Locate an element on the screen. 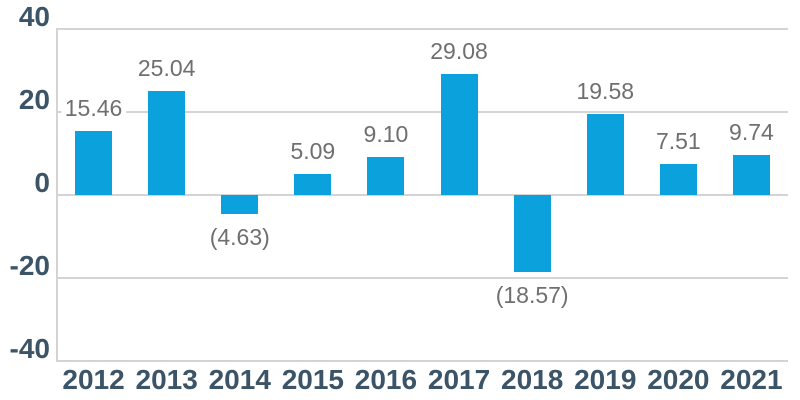 Image resolution: width=800 pixels, height=400 pixels. y-tick-label--20: -20 is located at coordinates (29, 265).